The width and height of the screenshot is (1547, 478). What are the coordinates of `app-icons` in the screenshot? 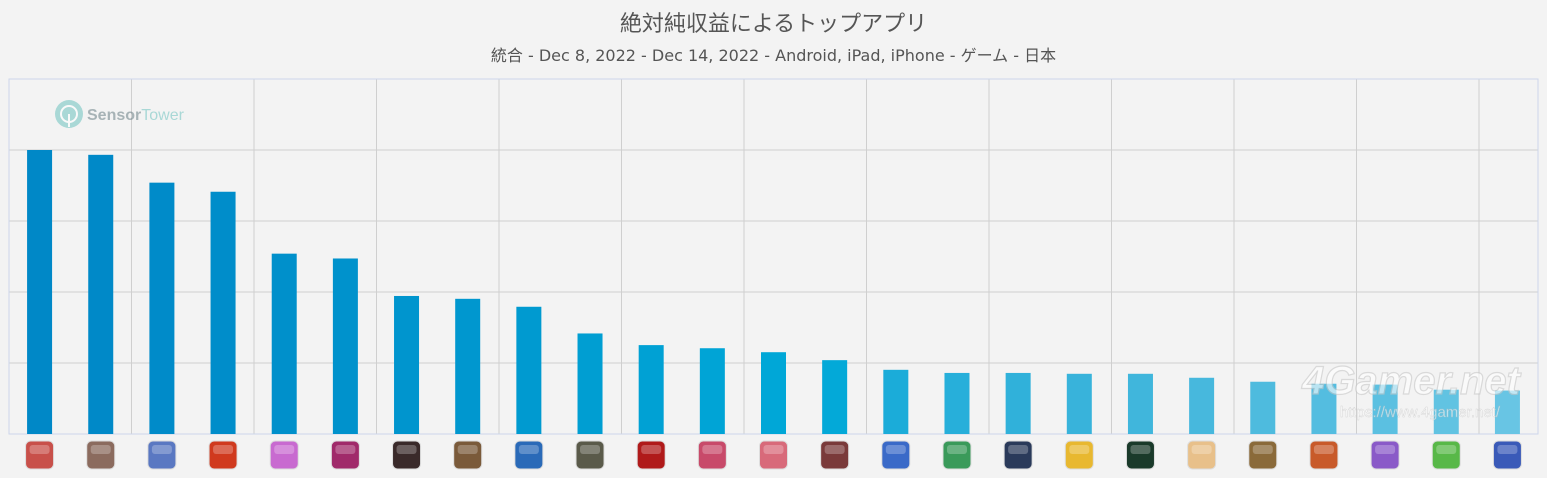 It's located at (773, 455).